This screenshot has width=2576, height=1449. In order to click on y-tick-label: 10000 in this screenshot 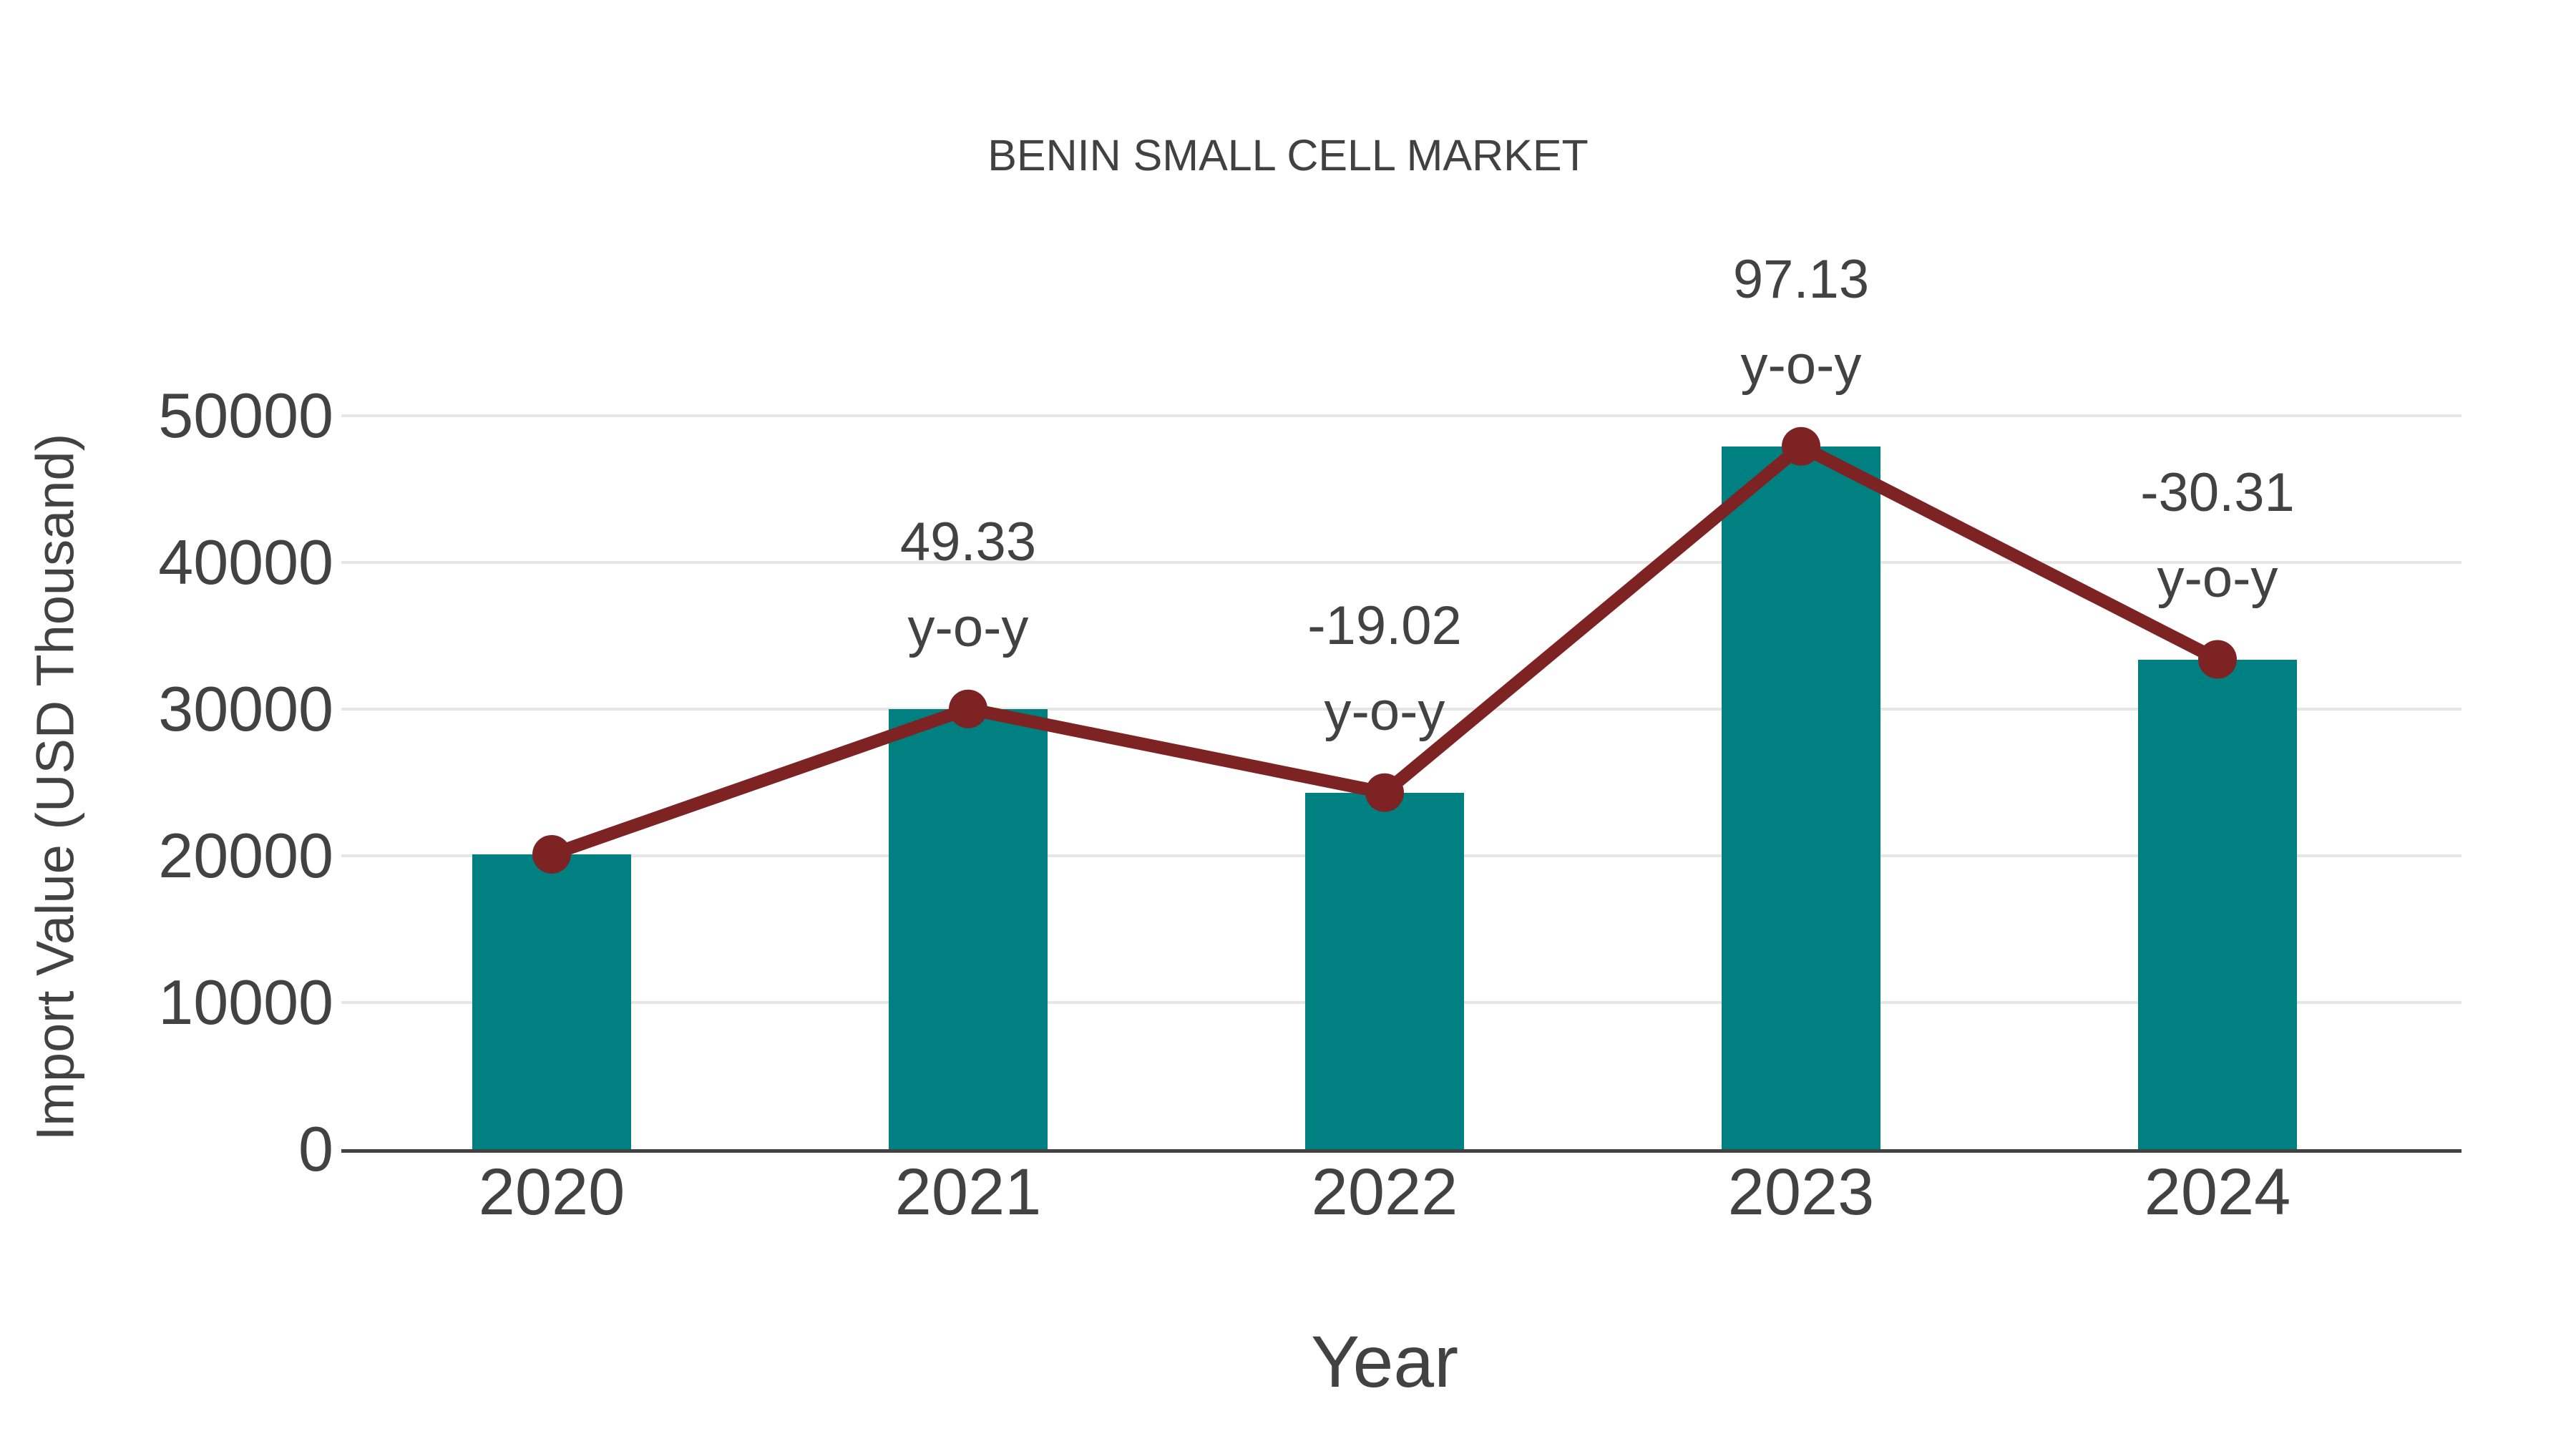, I will do `click(245, 1002)`.